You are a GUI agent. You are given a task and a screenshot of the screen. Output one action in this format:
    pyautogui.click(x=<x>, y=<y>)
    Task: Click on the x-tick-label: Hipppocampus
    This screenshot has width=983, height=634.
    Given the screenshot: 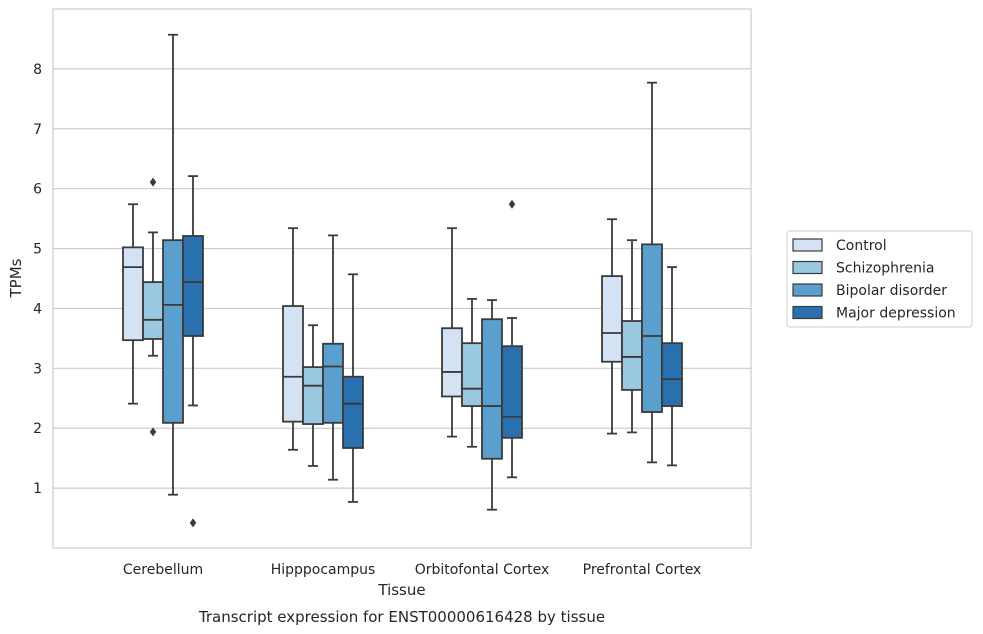 What is the action you would take?
    pyautogui.click(x=323, y=570)
    